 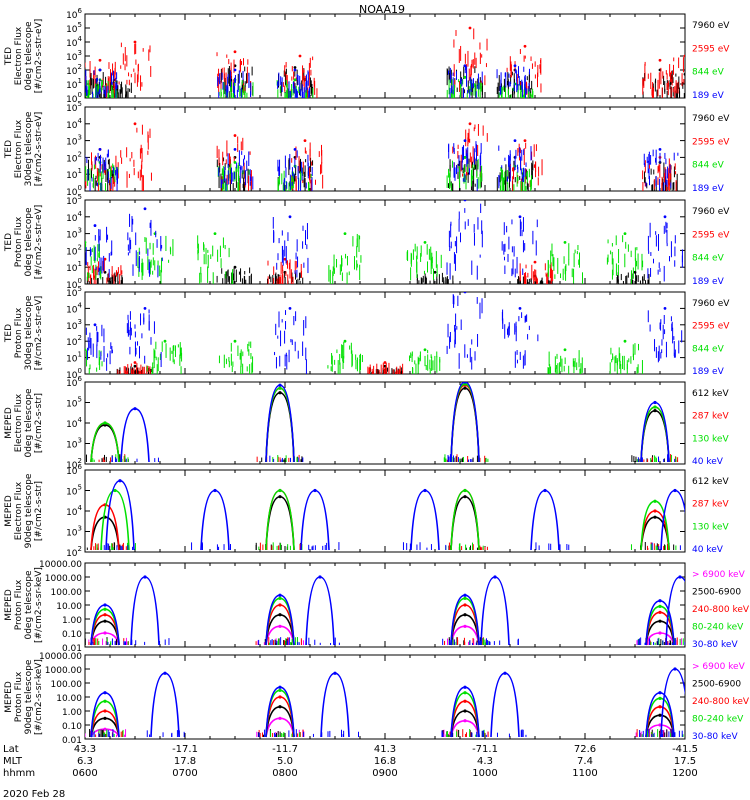 What do you see at coordinates (380, 519) in the screenshot?
I see `series-287-kev` at bounding box center [380, 519].